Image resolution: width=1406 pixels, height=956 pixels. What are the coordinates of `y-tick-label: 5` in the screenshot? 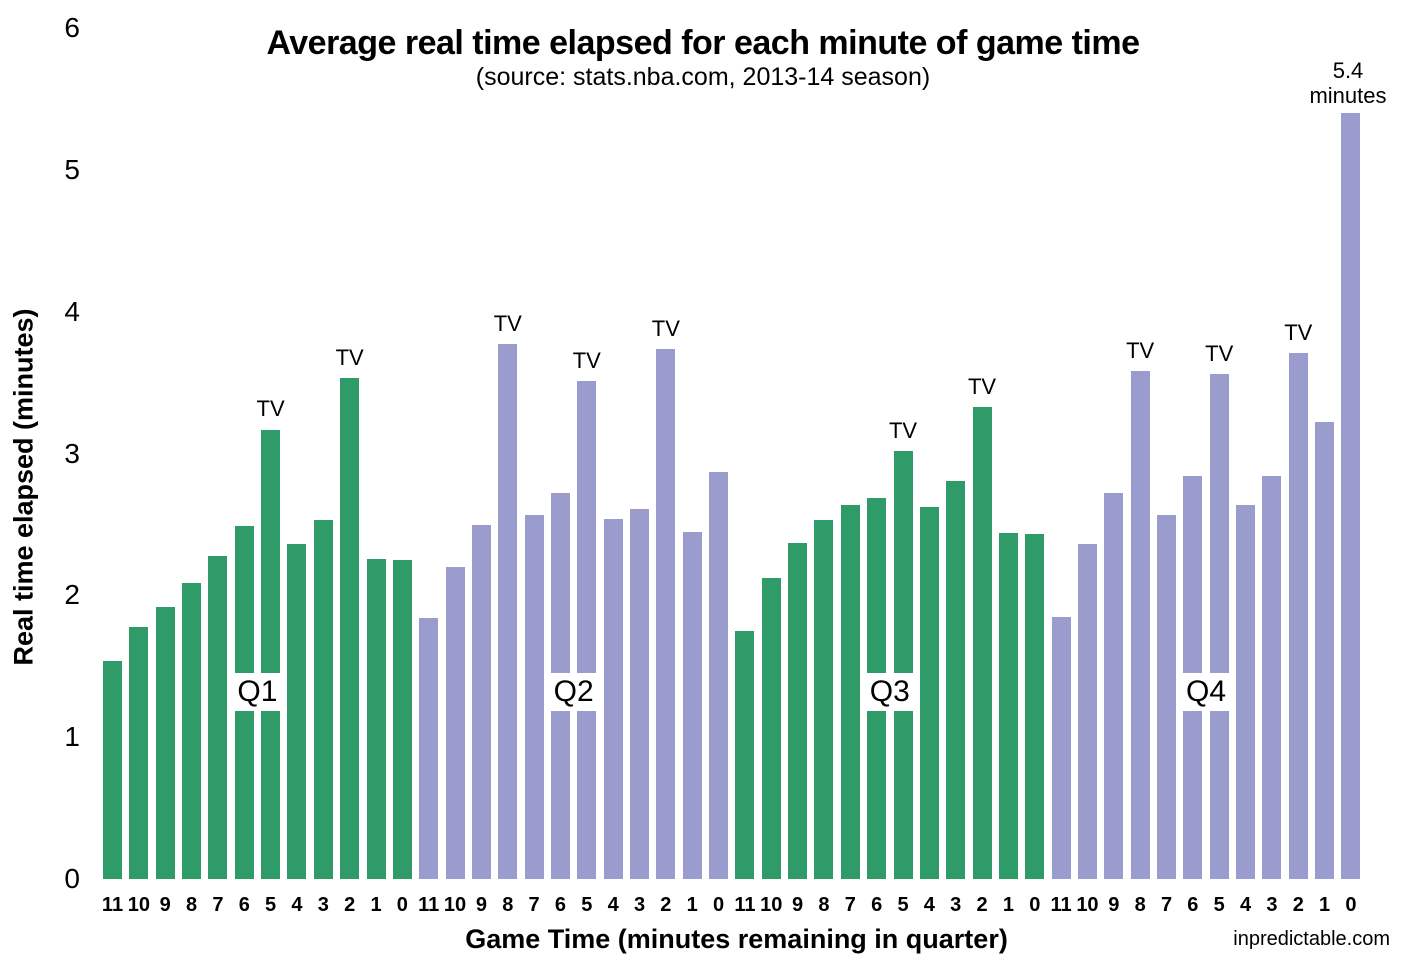 It's located at (72, 169).